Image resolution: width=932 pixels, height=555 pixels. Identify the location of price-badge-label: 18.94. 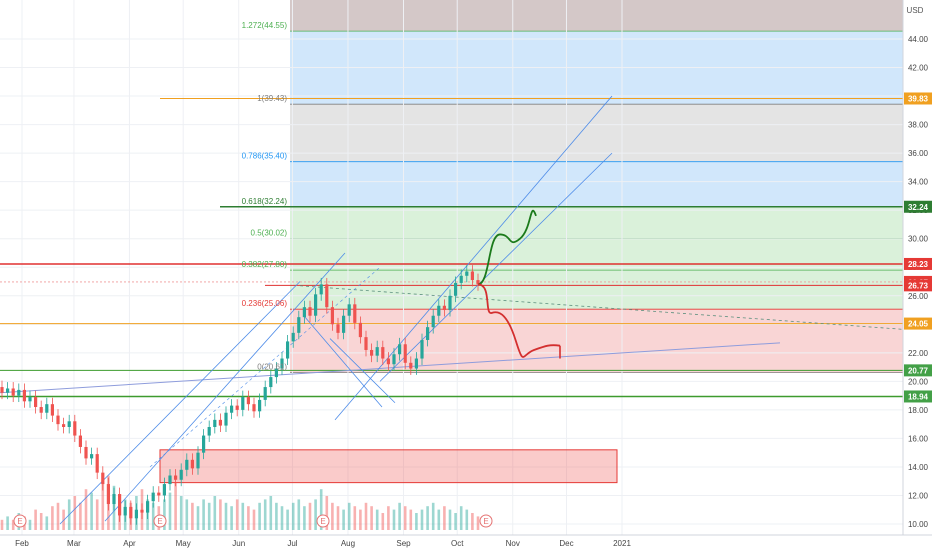
(918, 396).